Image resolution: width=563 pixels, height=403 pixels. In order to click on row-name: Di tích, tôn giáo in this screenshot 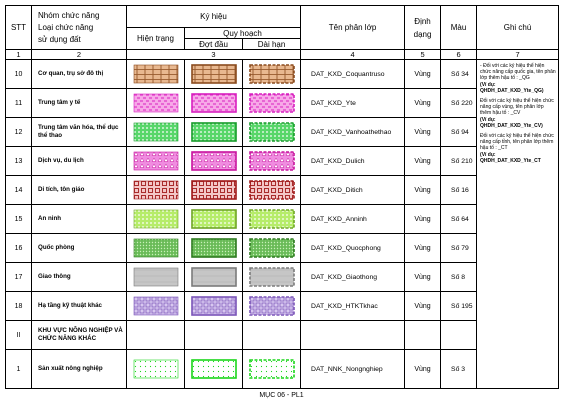, I will do `click(79, 190)`.